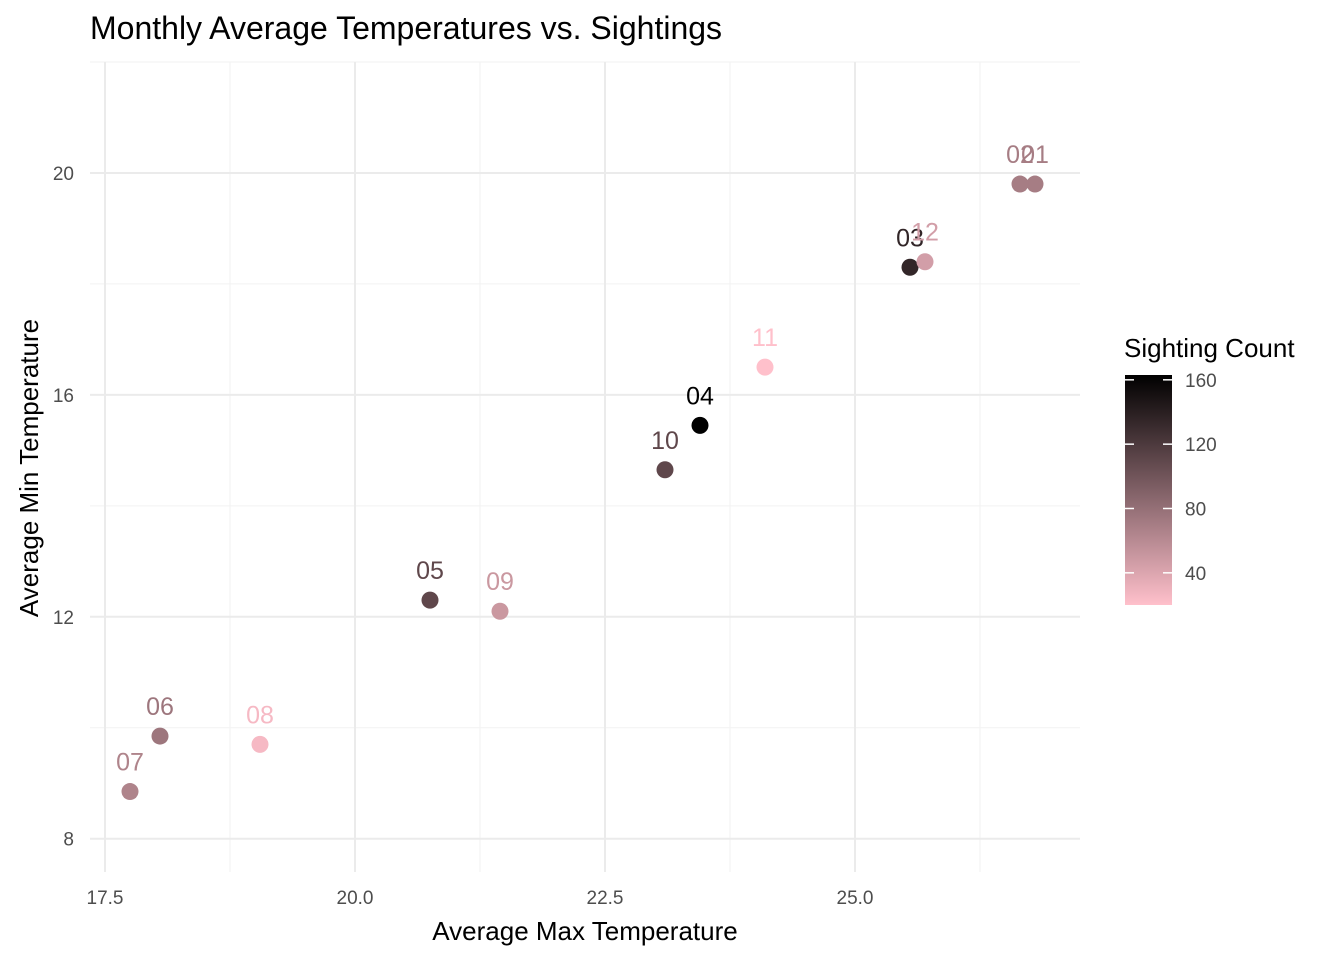  I want to click on color-legend: Sighting Count 40 80 120 160, so click(1209, 469).